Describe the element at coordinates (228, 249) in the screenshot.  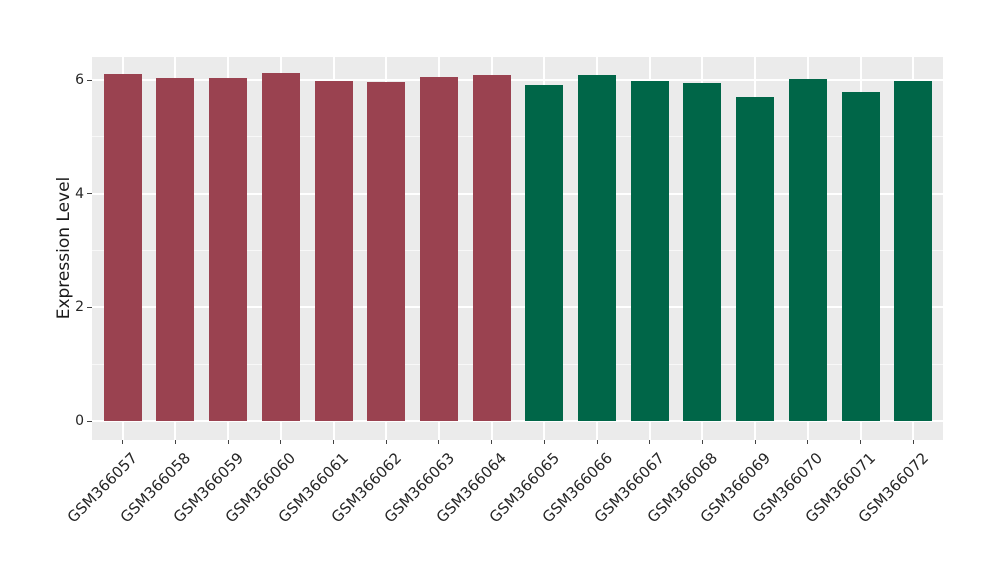
I see `bar-gsm366059` at that location.